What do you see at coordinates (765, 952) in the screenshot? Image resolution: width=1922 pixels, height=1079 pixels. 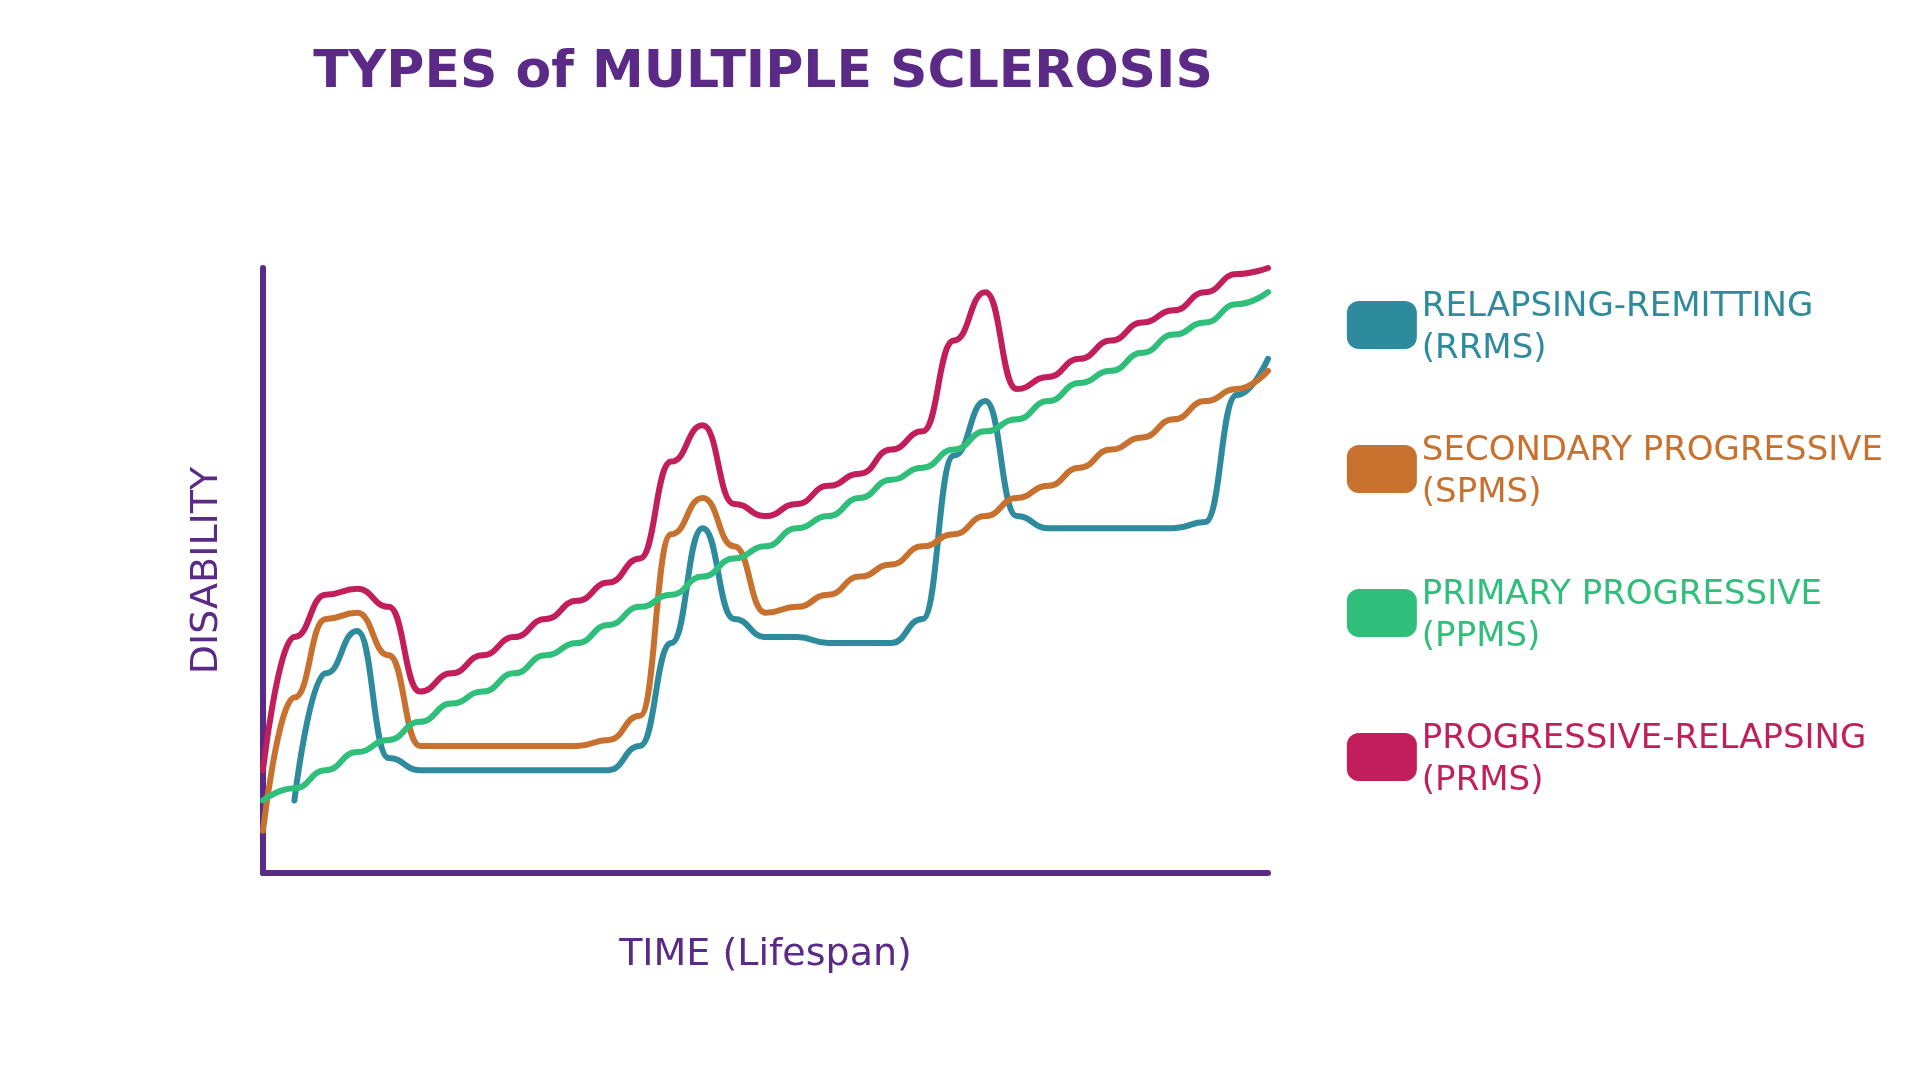 I see `x-axis-title: TIME (Lifespan)` at bounding box center [765, 952].